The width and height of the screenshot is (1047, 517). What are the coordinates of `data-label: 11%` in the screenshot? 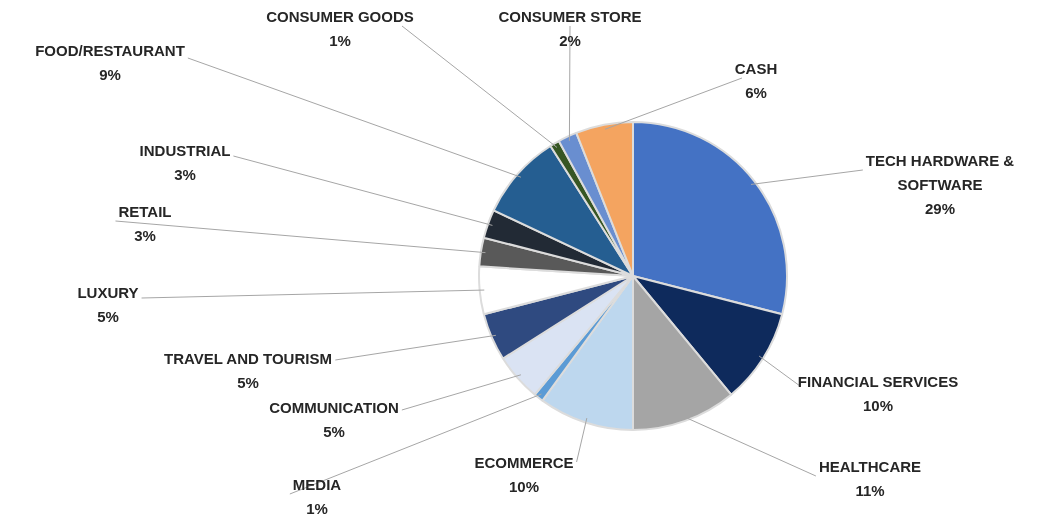 It's located at (870, 491).